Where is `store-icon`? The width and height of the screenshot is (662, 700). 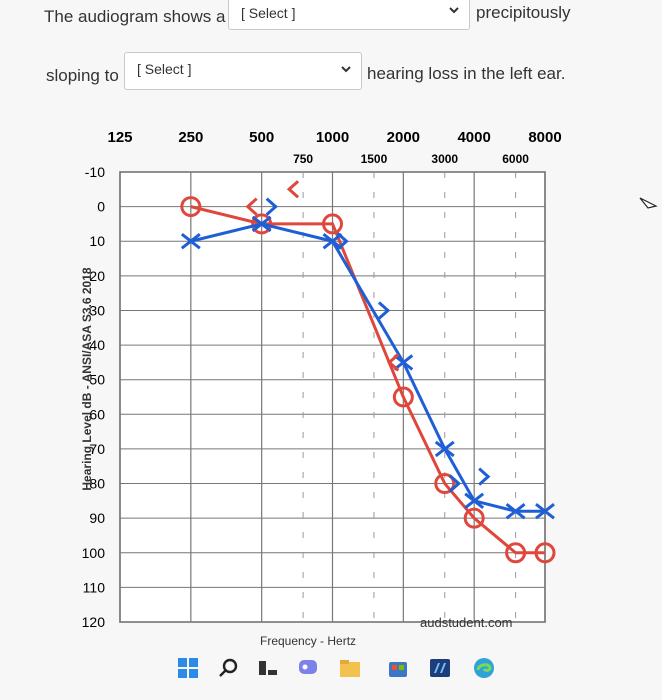 store-icon is located at coordinates (398, 668).